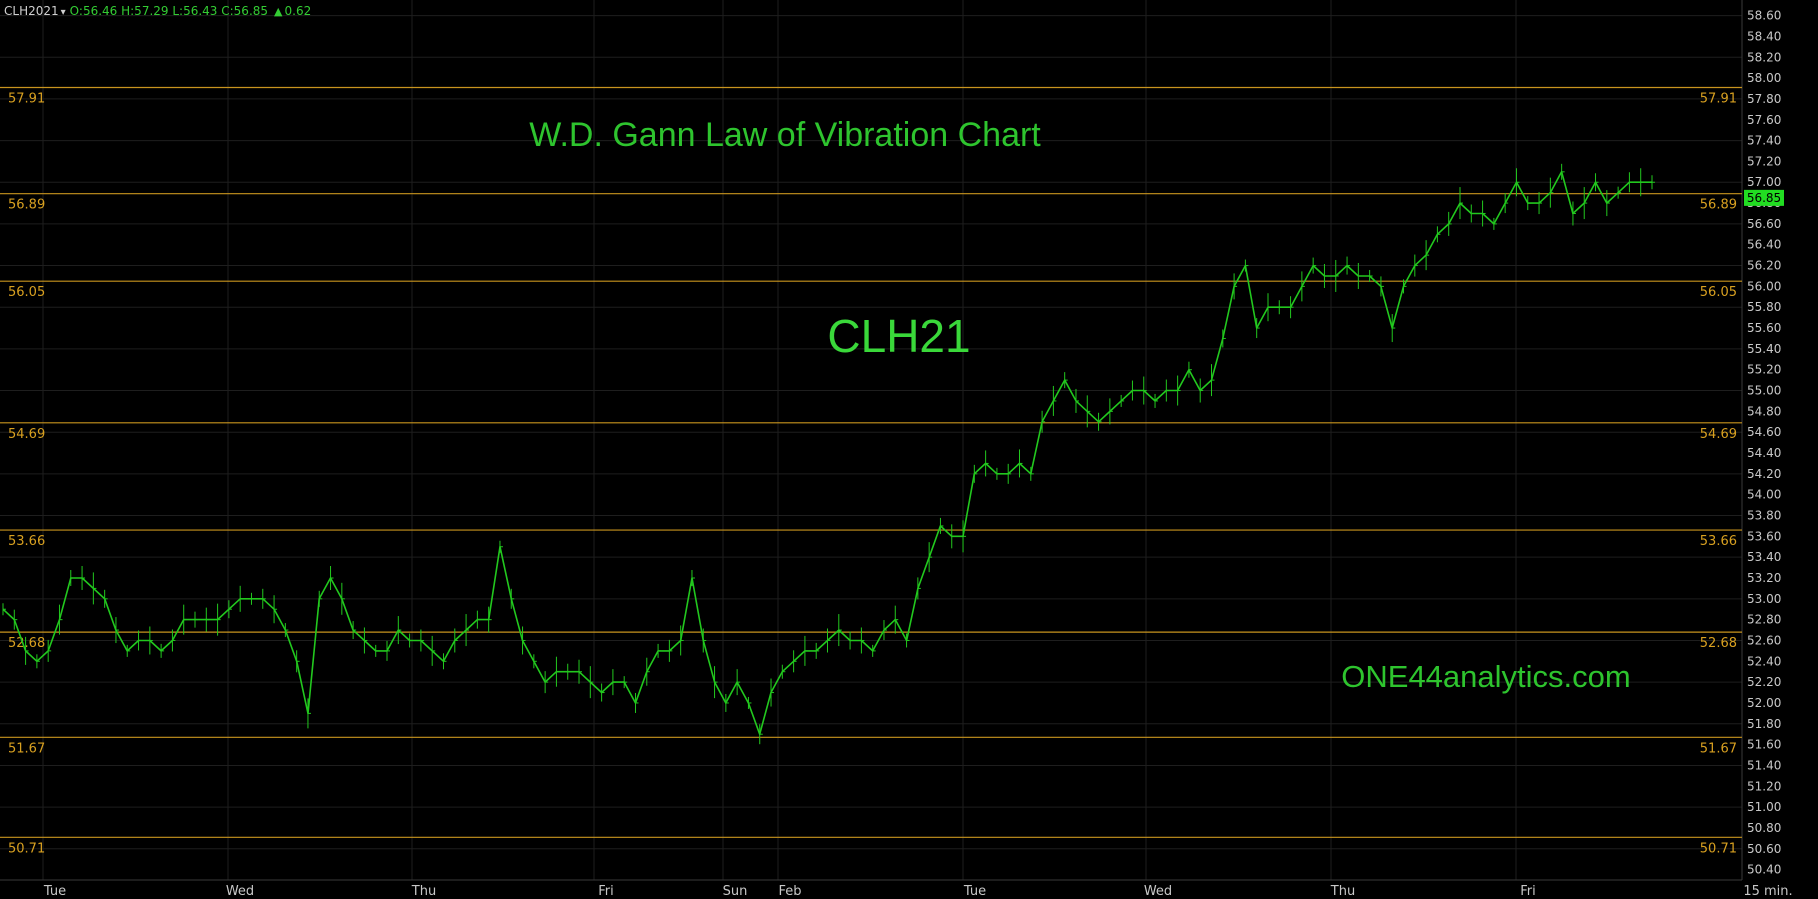 The height and width of the screenshot is (899, 1818). What do you see at coordinates (1764, 578) in the screenshot?
I see `y-tick-label: 53.20` at bounding box center [1764, 578].